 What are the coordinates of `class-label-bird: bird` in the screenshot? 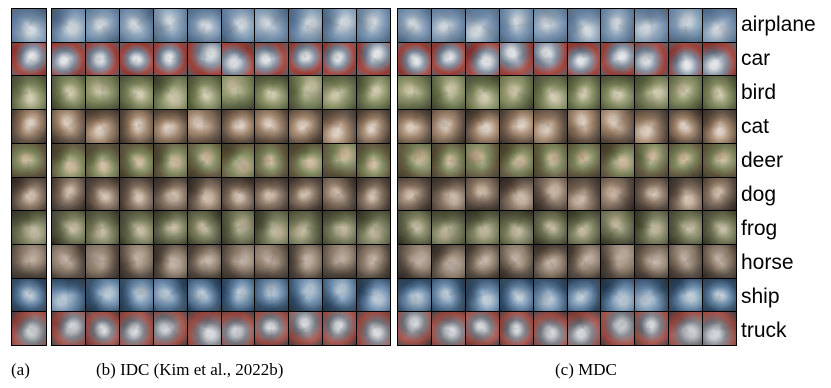 It's located at (759, 92).